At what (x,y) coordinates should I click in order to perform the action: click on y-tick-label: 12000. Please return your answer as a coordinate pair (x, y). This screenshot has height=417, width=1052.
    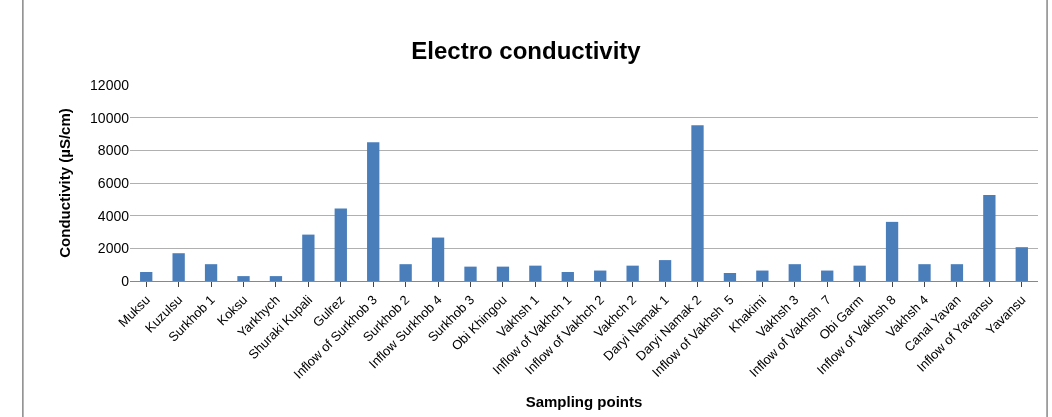
    Looking at the image, I should click on (110, 84).